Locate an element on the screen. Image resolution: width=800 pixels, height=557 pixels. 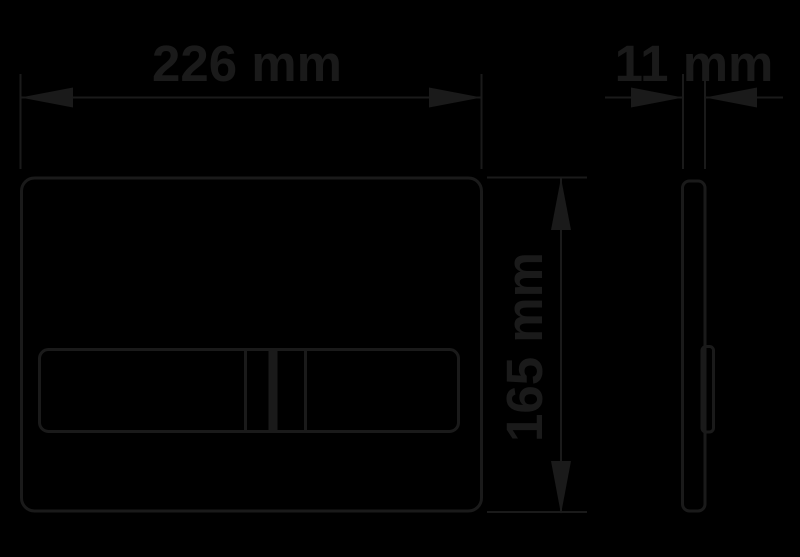
button-divider-center-bar is located at coordinates (273, 391).